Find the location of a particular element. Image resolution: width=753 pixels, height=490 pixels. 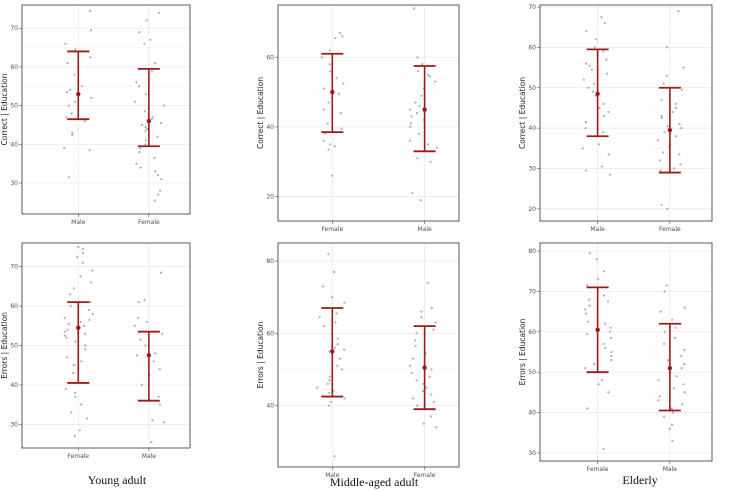

x-tick-label-male: Male is located at coordinates (149, 456).